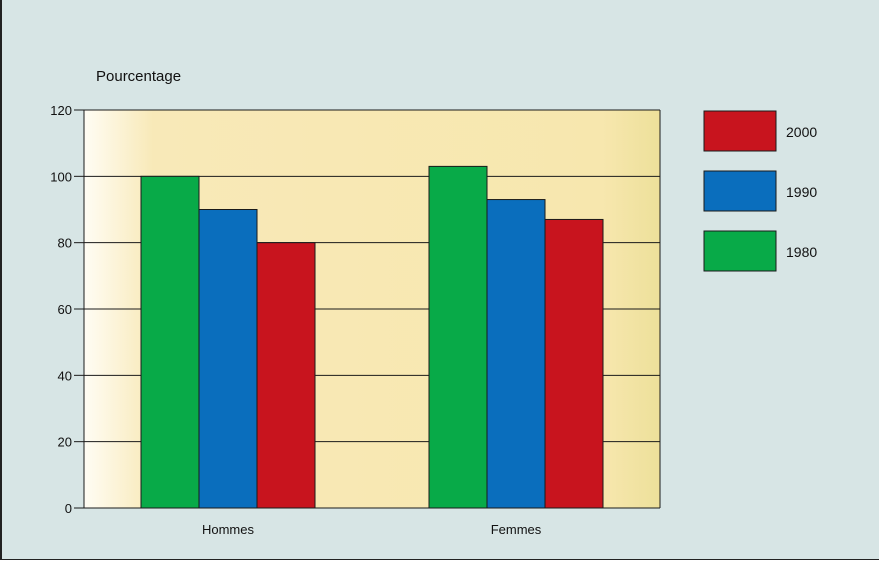 The height and width of the screenshot is (569, 879). What do you see at coordinates (801, 132) in the screenshot?
I see `legend-label-2000: 2000` at bounding box center [801, 132].